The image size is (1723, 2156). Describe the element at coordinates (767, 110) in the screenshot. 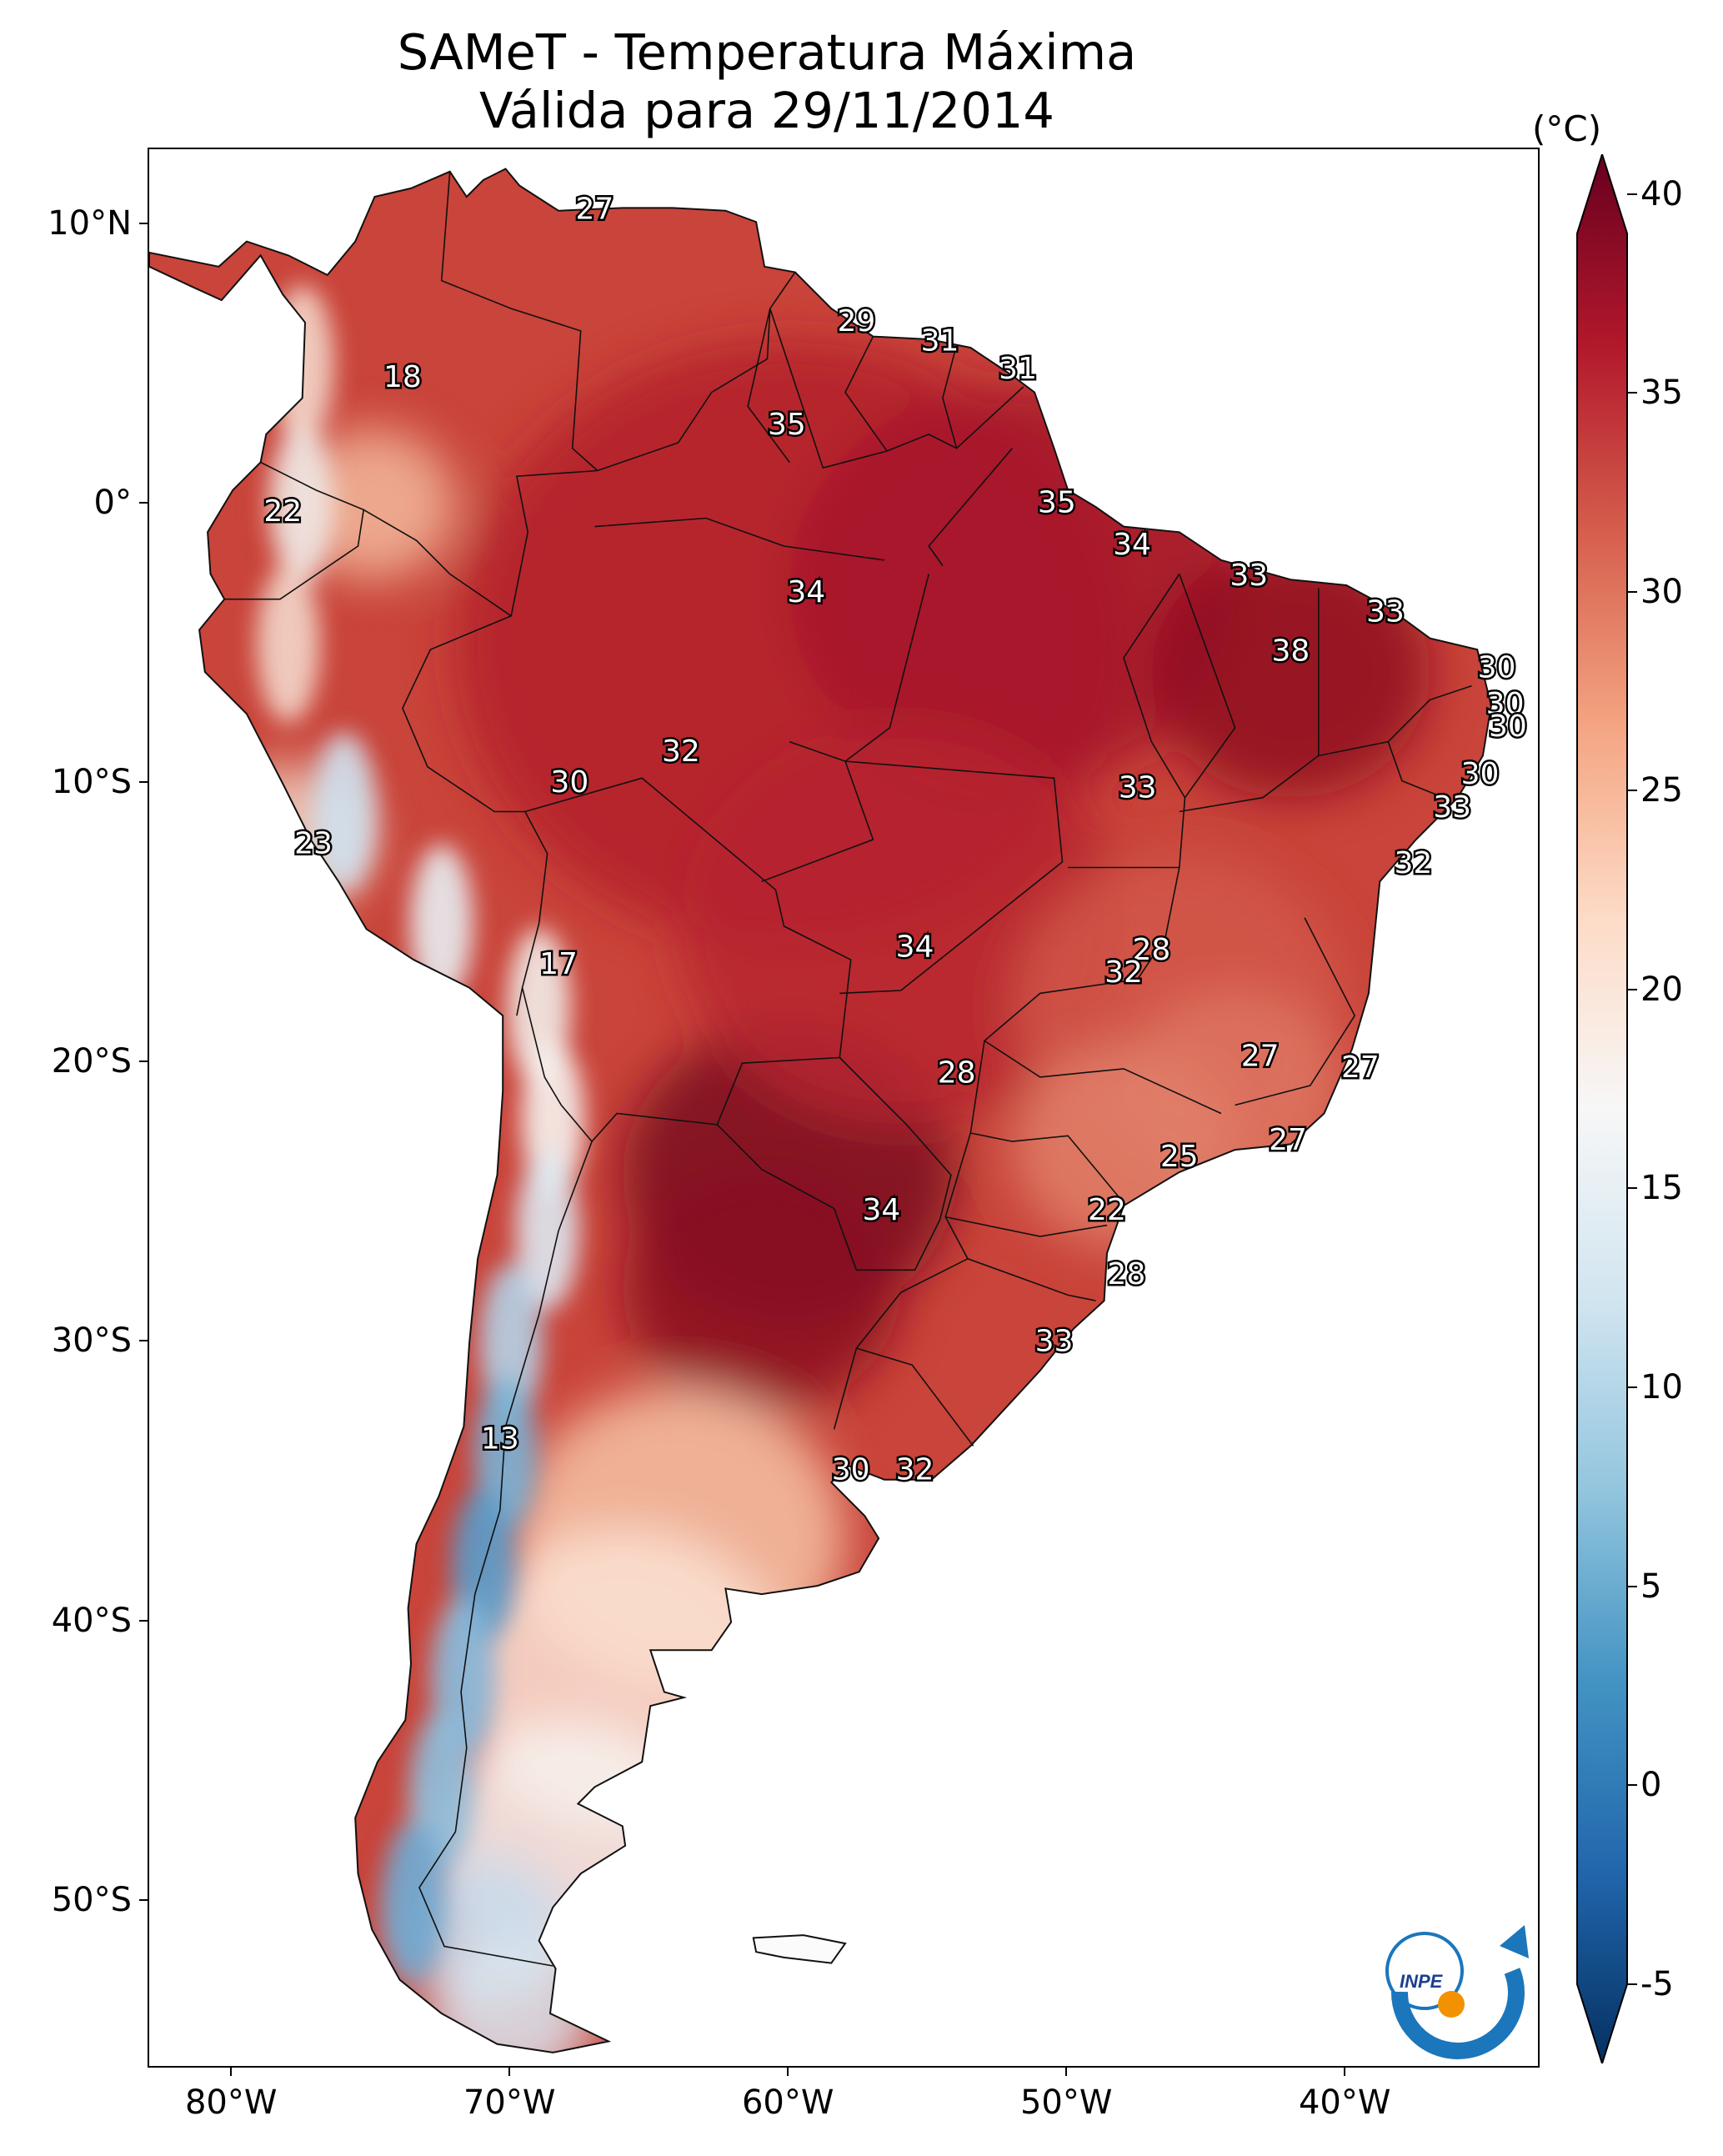

I see `title-line-2: Válida para 29/11/2014` at that location.